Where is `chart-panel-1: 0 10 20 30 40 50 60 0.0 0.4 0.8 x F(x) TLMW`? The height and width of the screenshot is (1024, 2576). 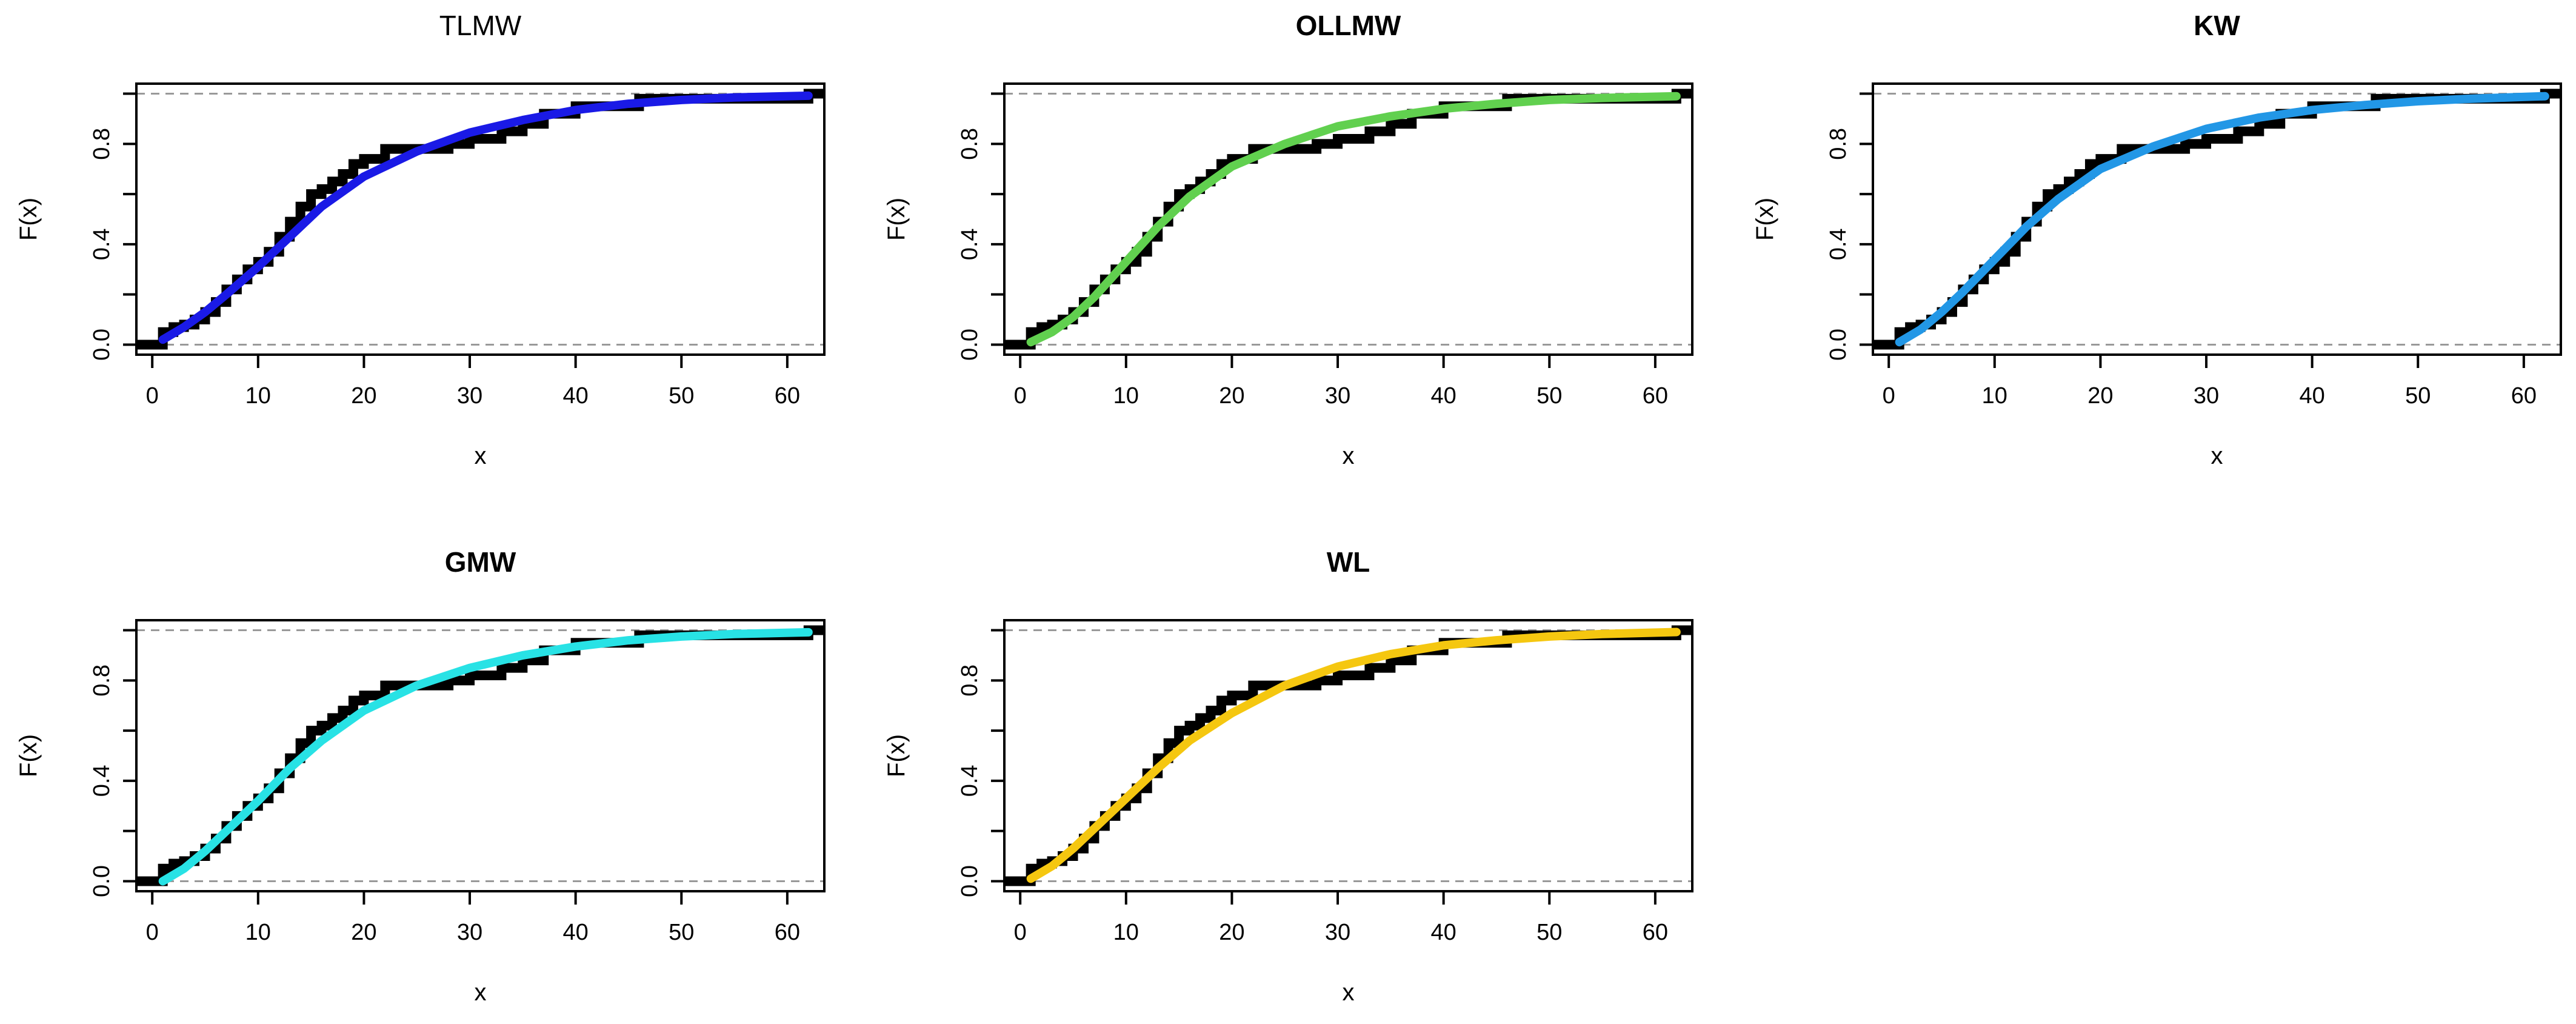
chart-panel-1: 0 10 20 30 40 50 60 0.0 0.4 0.8 x F(x) TLMW is located at coordinates (420, 239).